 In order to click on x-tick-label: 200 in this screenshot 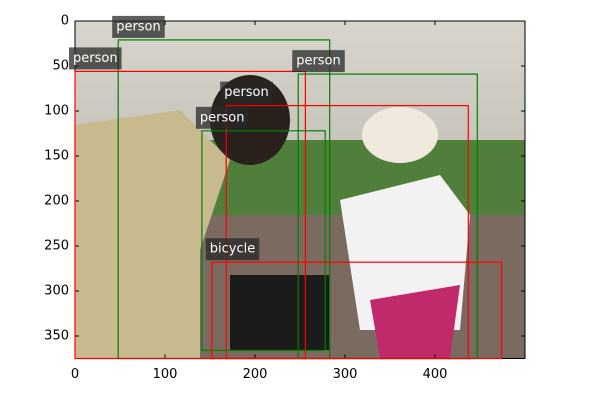, I will do `click(255, 374)`.